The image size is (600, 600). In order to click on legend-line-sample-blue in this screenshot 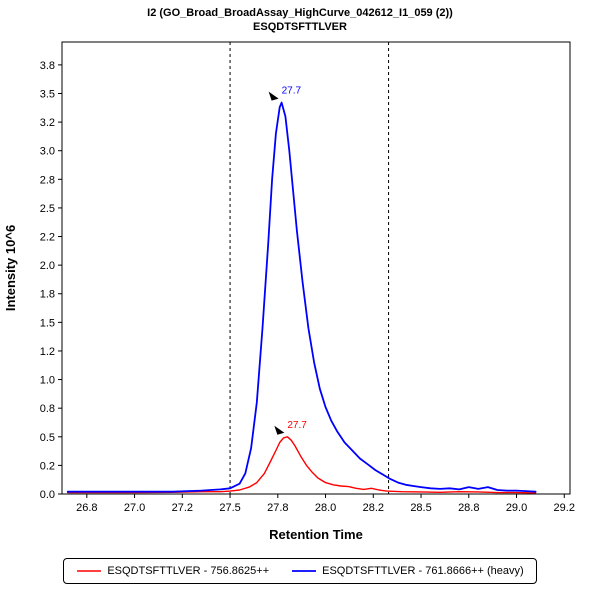, I will do `click(304, 571)`.